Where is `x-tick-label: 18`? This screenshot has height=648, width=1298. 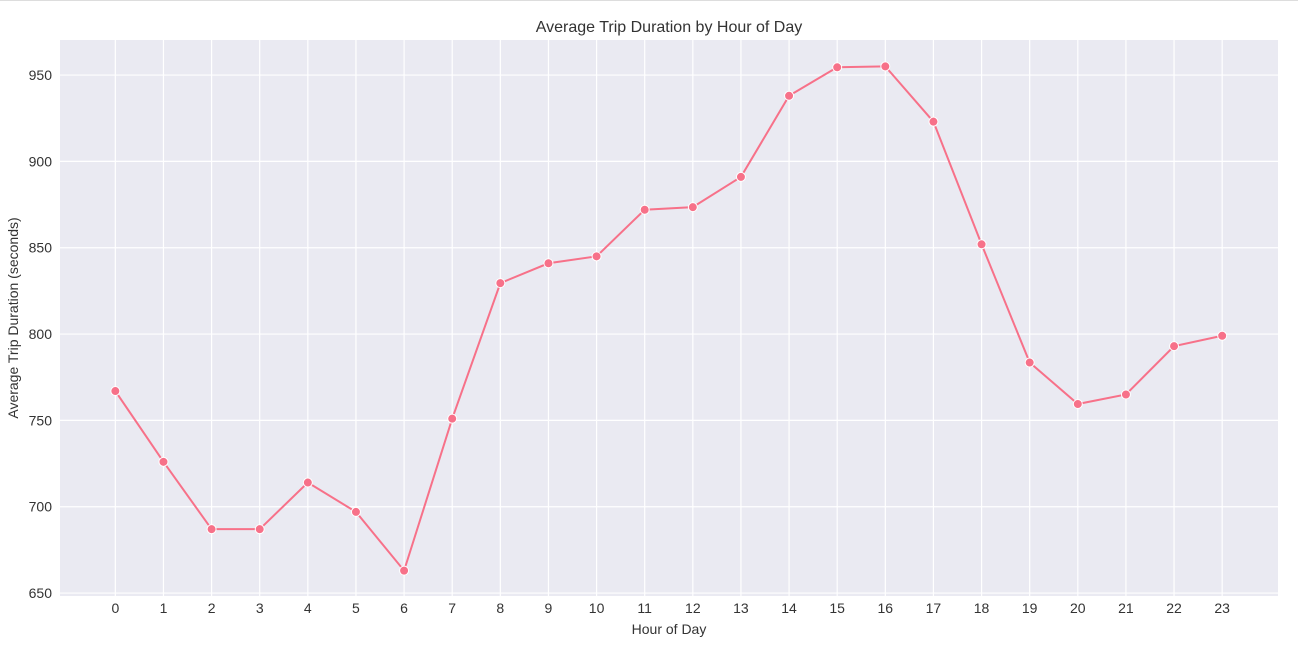
x-tick-label: 18 is located at coordinates (982, 608).